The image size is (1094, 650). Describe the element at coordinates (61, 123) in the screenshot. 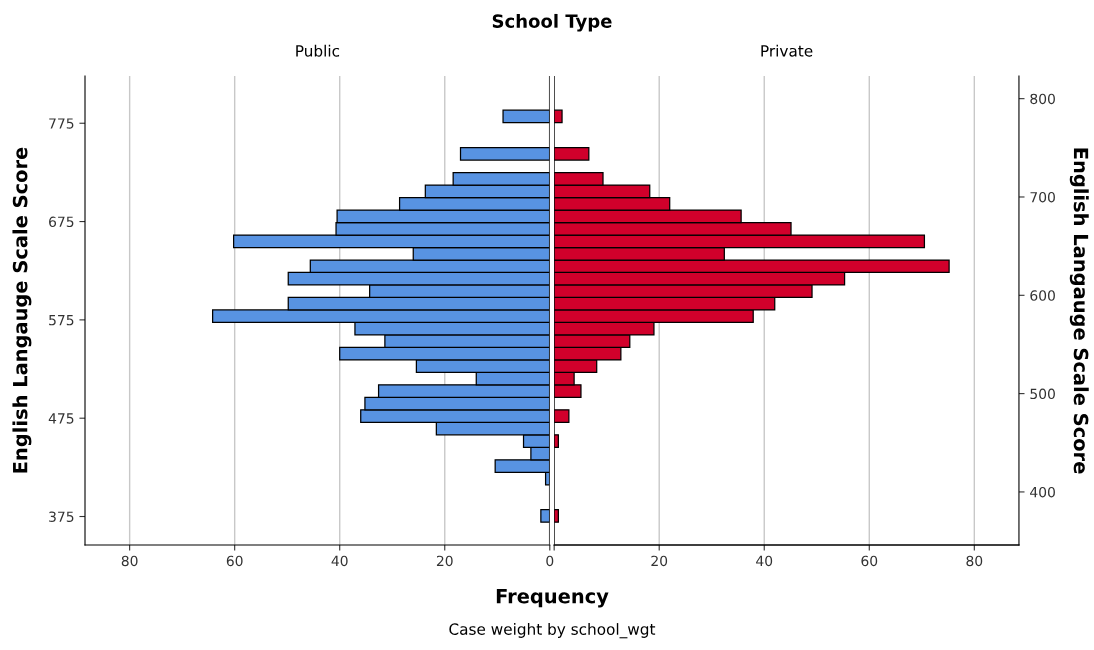

I see `y-tick-label: 775` at that location.